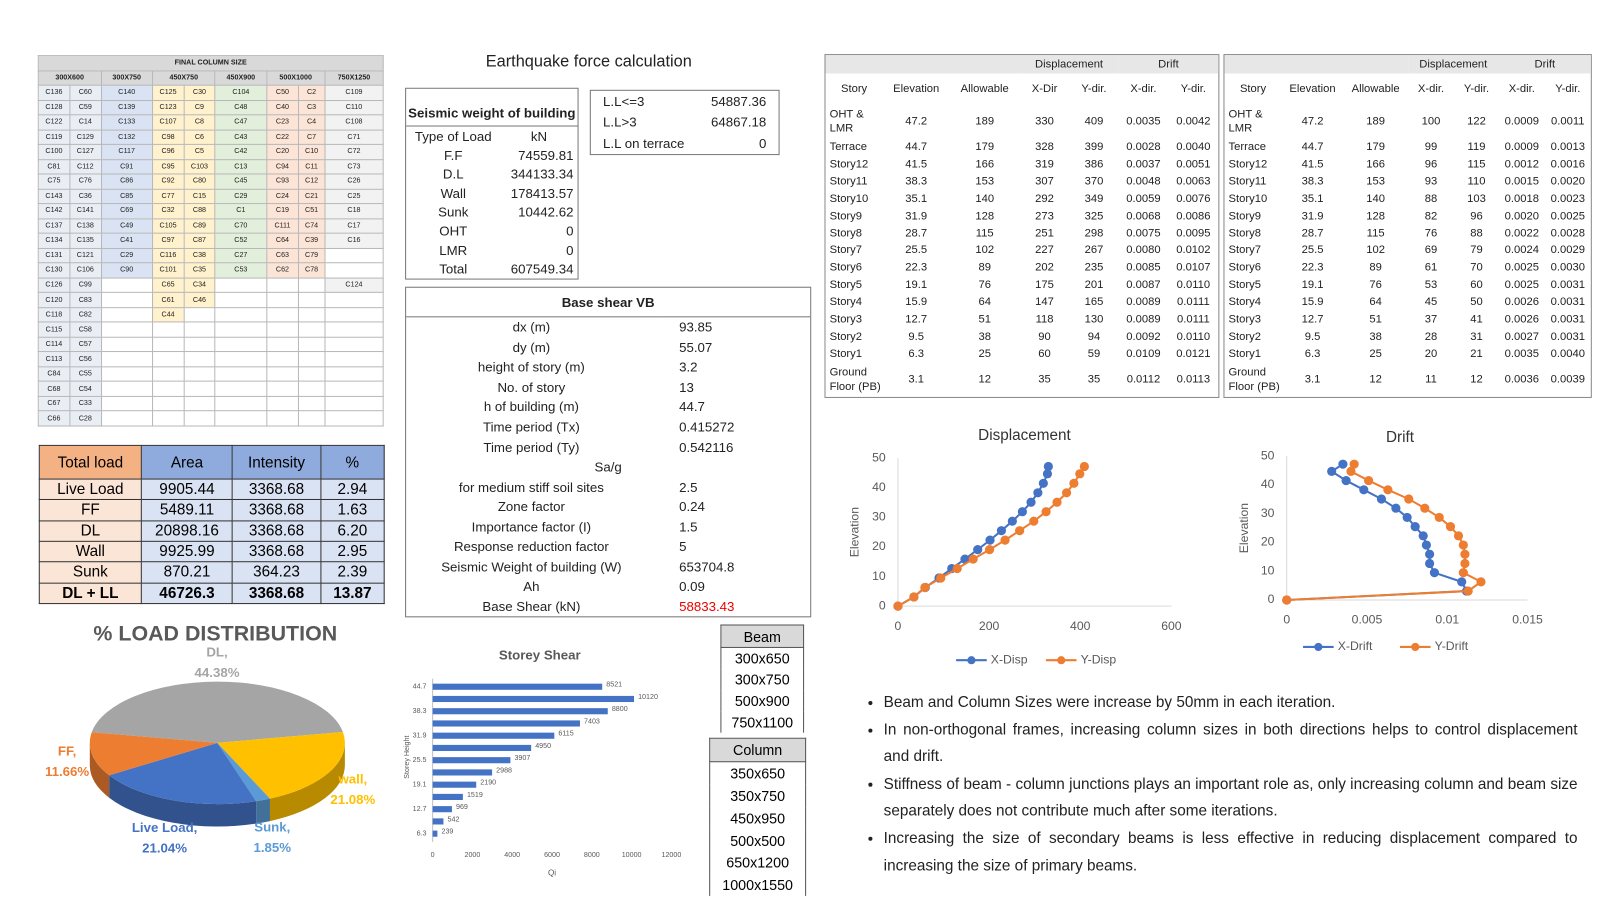 The height and width of the screenshot is (900, 1600). What do you see at coordinates (546, 212) in the screenshot?
I see `table-cell: 10442.62` at bounding box center [546, 212].